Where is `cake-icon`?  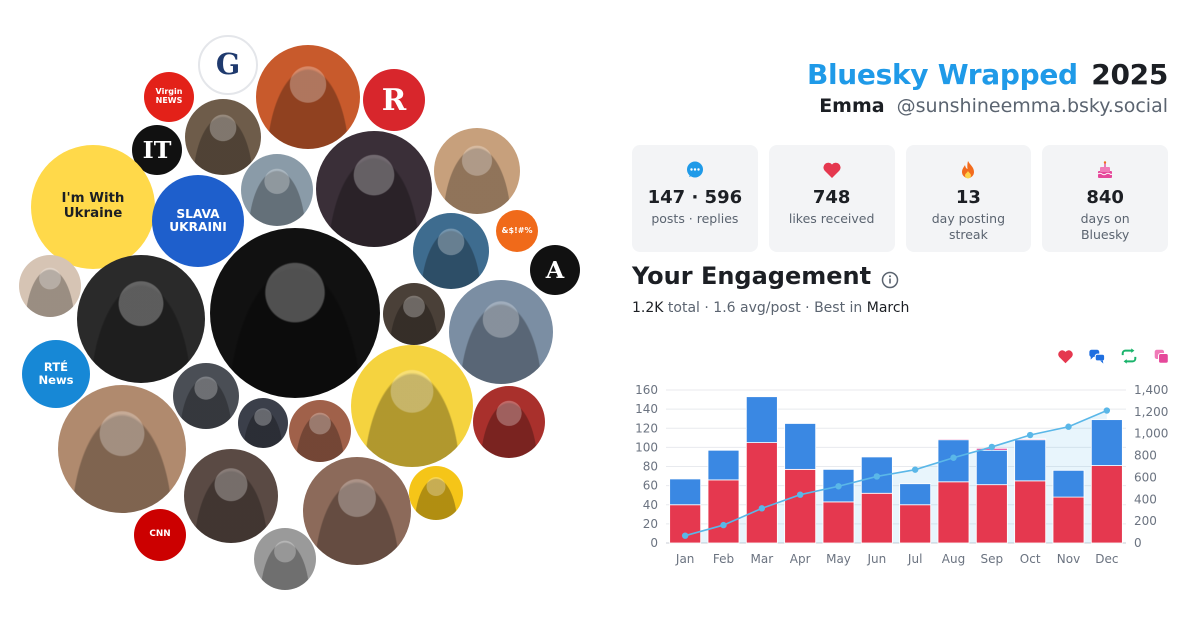
cake-icon is located at coordinates (1105, 170).